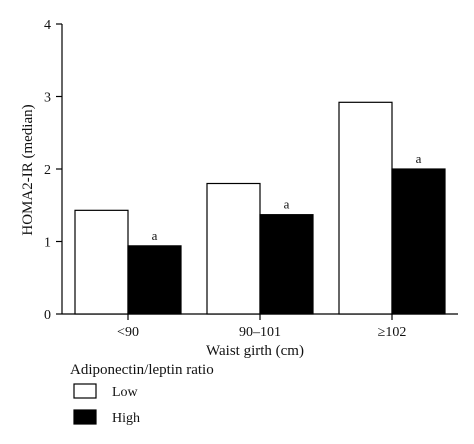 Image resolution: width=474 pixels, height=444 pixels. What do you see at coordinates (28, 169) in the screenshot?
I see `y-axis-title: HOMA2-IR (median)` at bounding box center [28, 169].